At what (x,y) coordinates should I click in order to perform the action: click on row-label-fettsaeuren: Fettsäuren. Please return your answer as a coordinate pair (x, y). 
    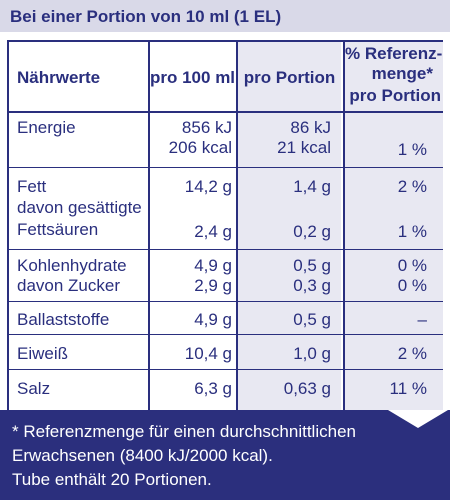
    Looking at the image, I should click on (58, 229).